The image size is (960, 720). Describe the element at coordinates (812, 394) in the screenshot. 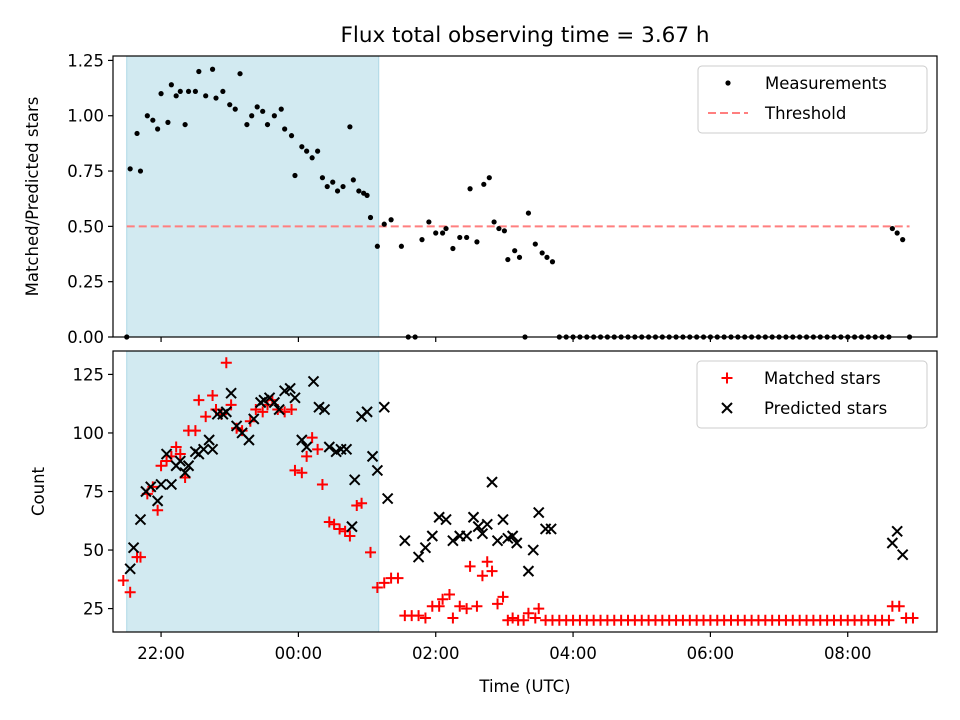

I see `legend: Matched stars Predicted stars` at that location.